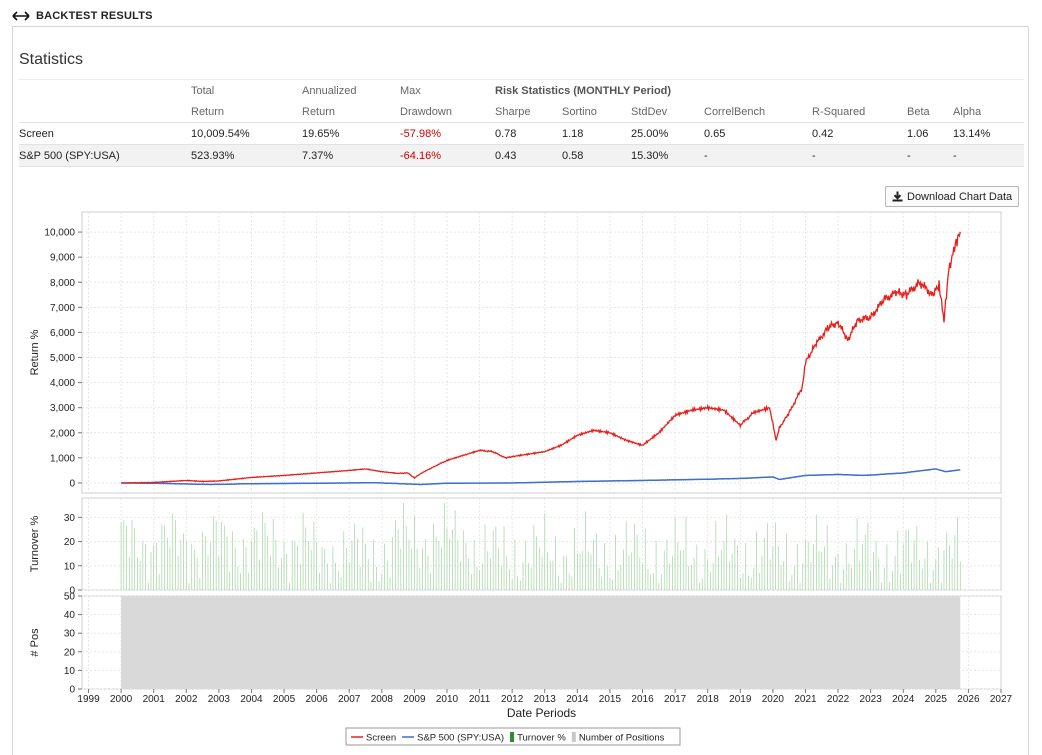  Describe the element at coordinates (105, 155) in the screenshot. I see `row-name: S&P 500 (SPY:USA)` at that location.